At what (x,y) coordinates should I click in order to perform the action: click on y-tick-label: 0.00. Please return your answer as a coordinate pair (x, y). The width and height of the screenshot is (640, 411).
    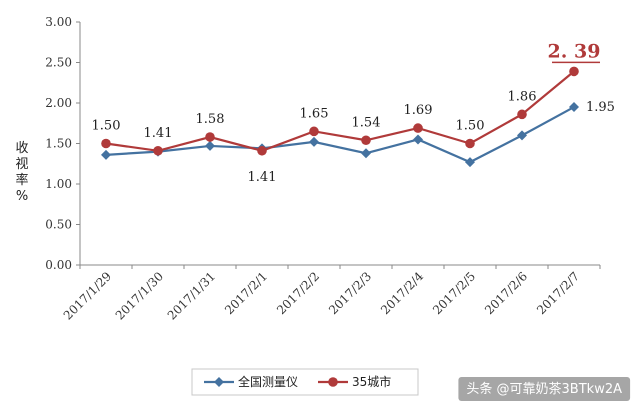
    Looking at the image, I should click on (58, 265).